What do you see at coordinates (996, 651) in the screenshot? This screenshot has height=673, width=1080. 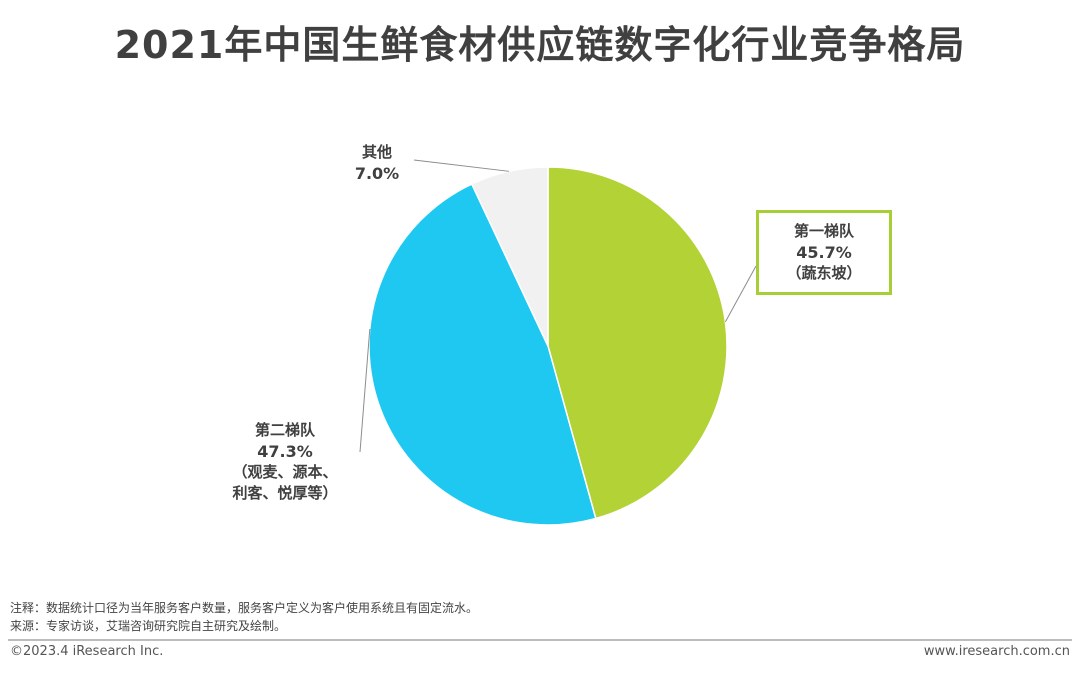 I see `website-link: www.iresearch.com.cn` at bounding box center [996, 651].